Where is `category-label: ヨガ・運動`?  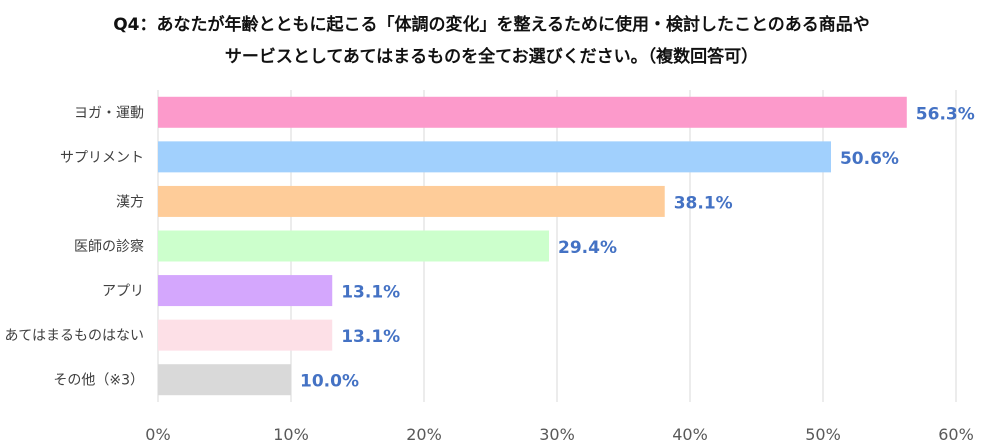 category-label: ヨガ・運動 is located at coordinates (109, 113).